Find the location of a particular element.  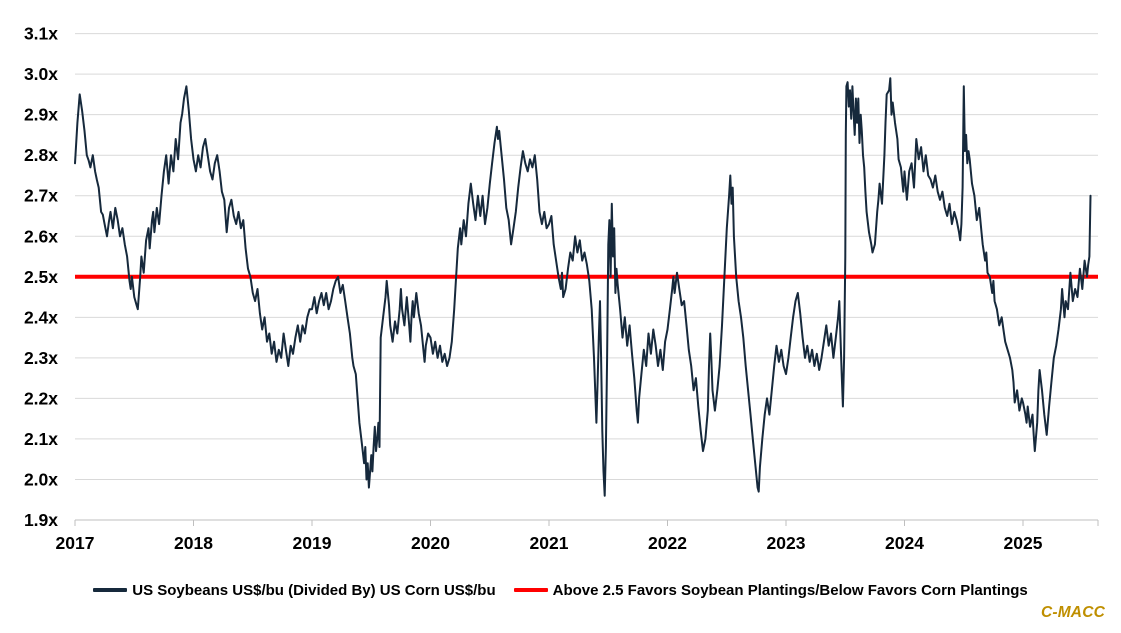

y-axis-label: 2.5x is located at coordinates (41, 277).